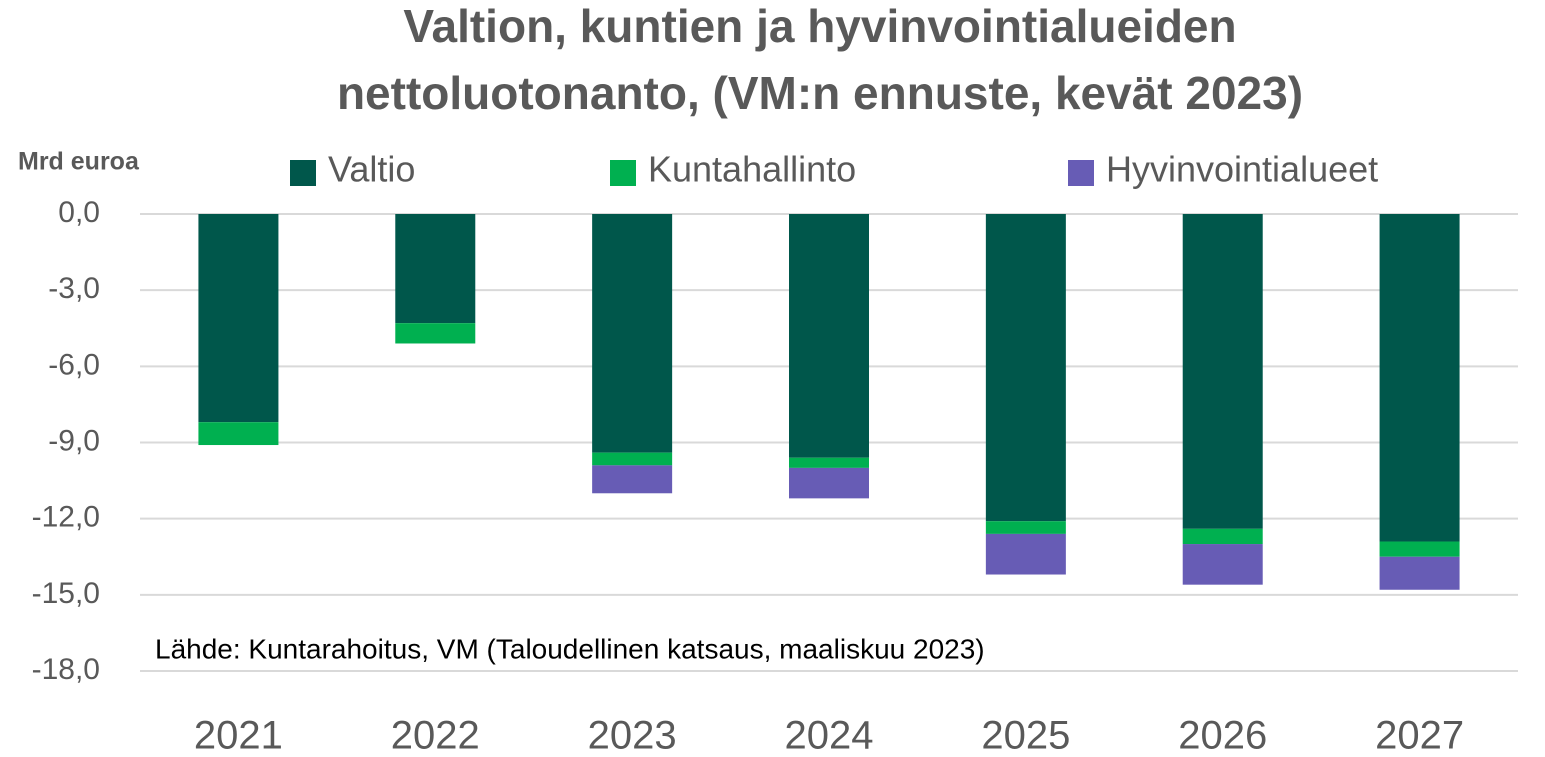  Describe the element at coordinates (79, 162) in the screenshot. I see `y-axis-label: Mrd euroa` at that location.